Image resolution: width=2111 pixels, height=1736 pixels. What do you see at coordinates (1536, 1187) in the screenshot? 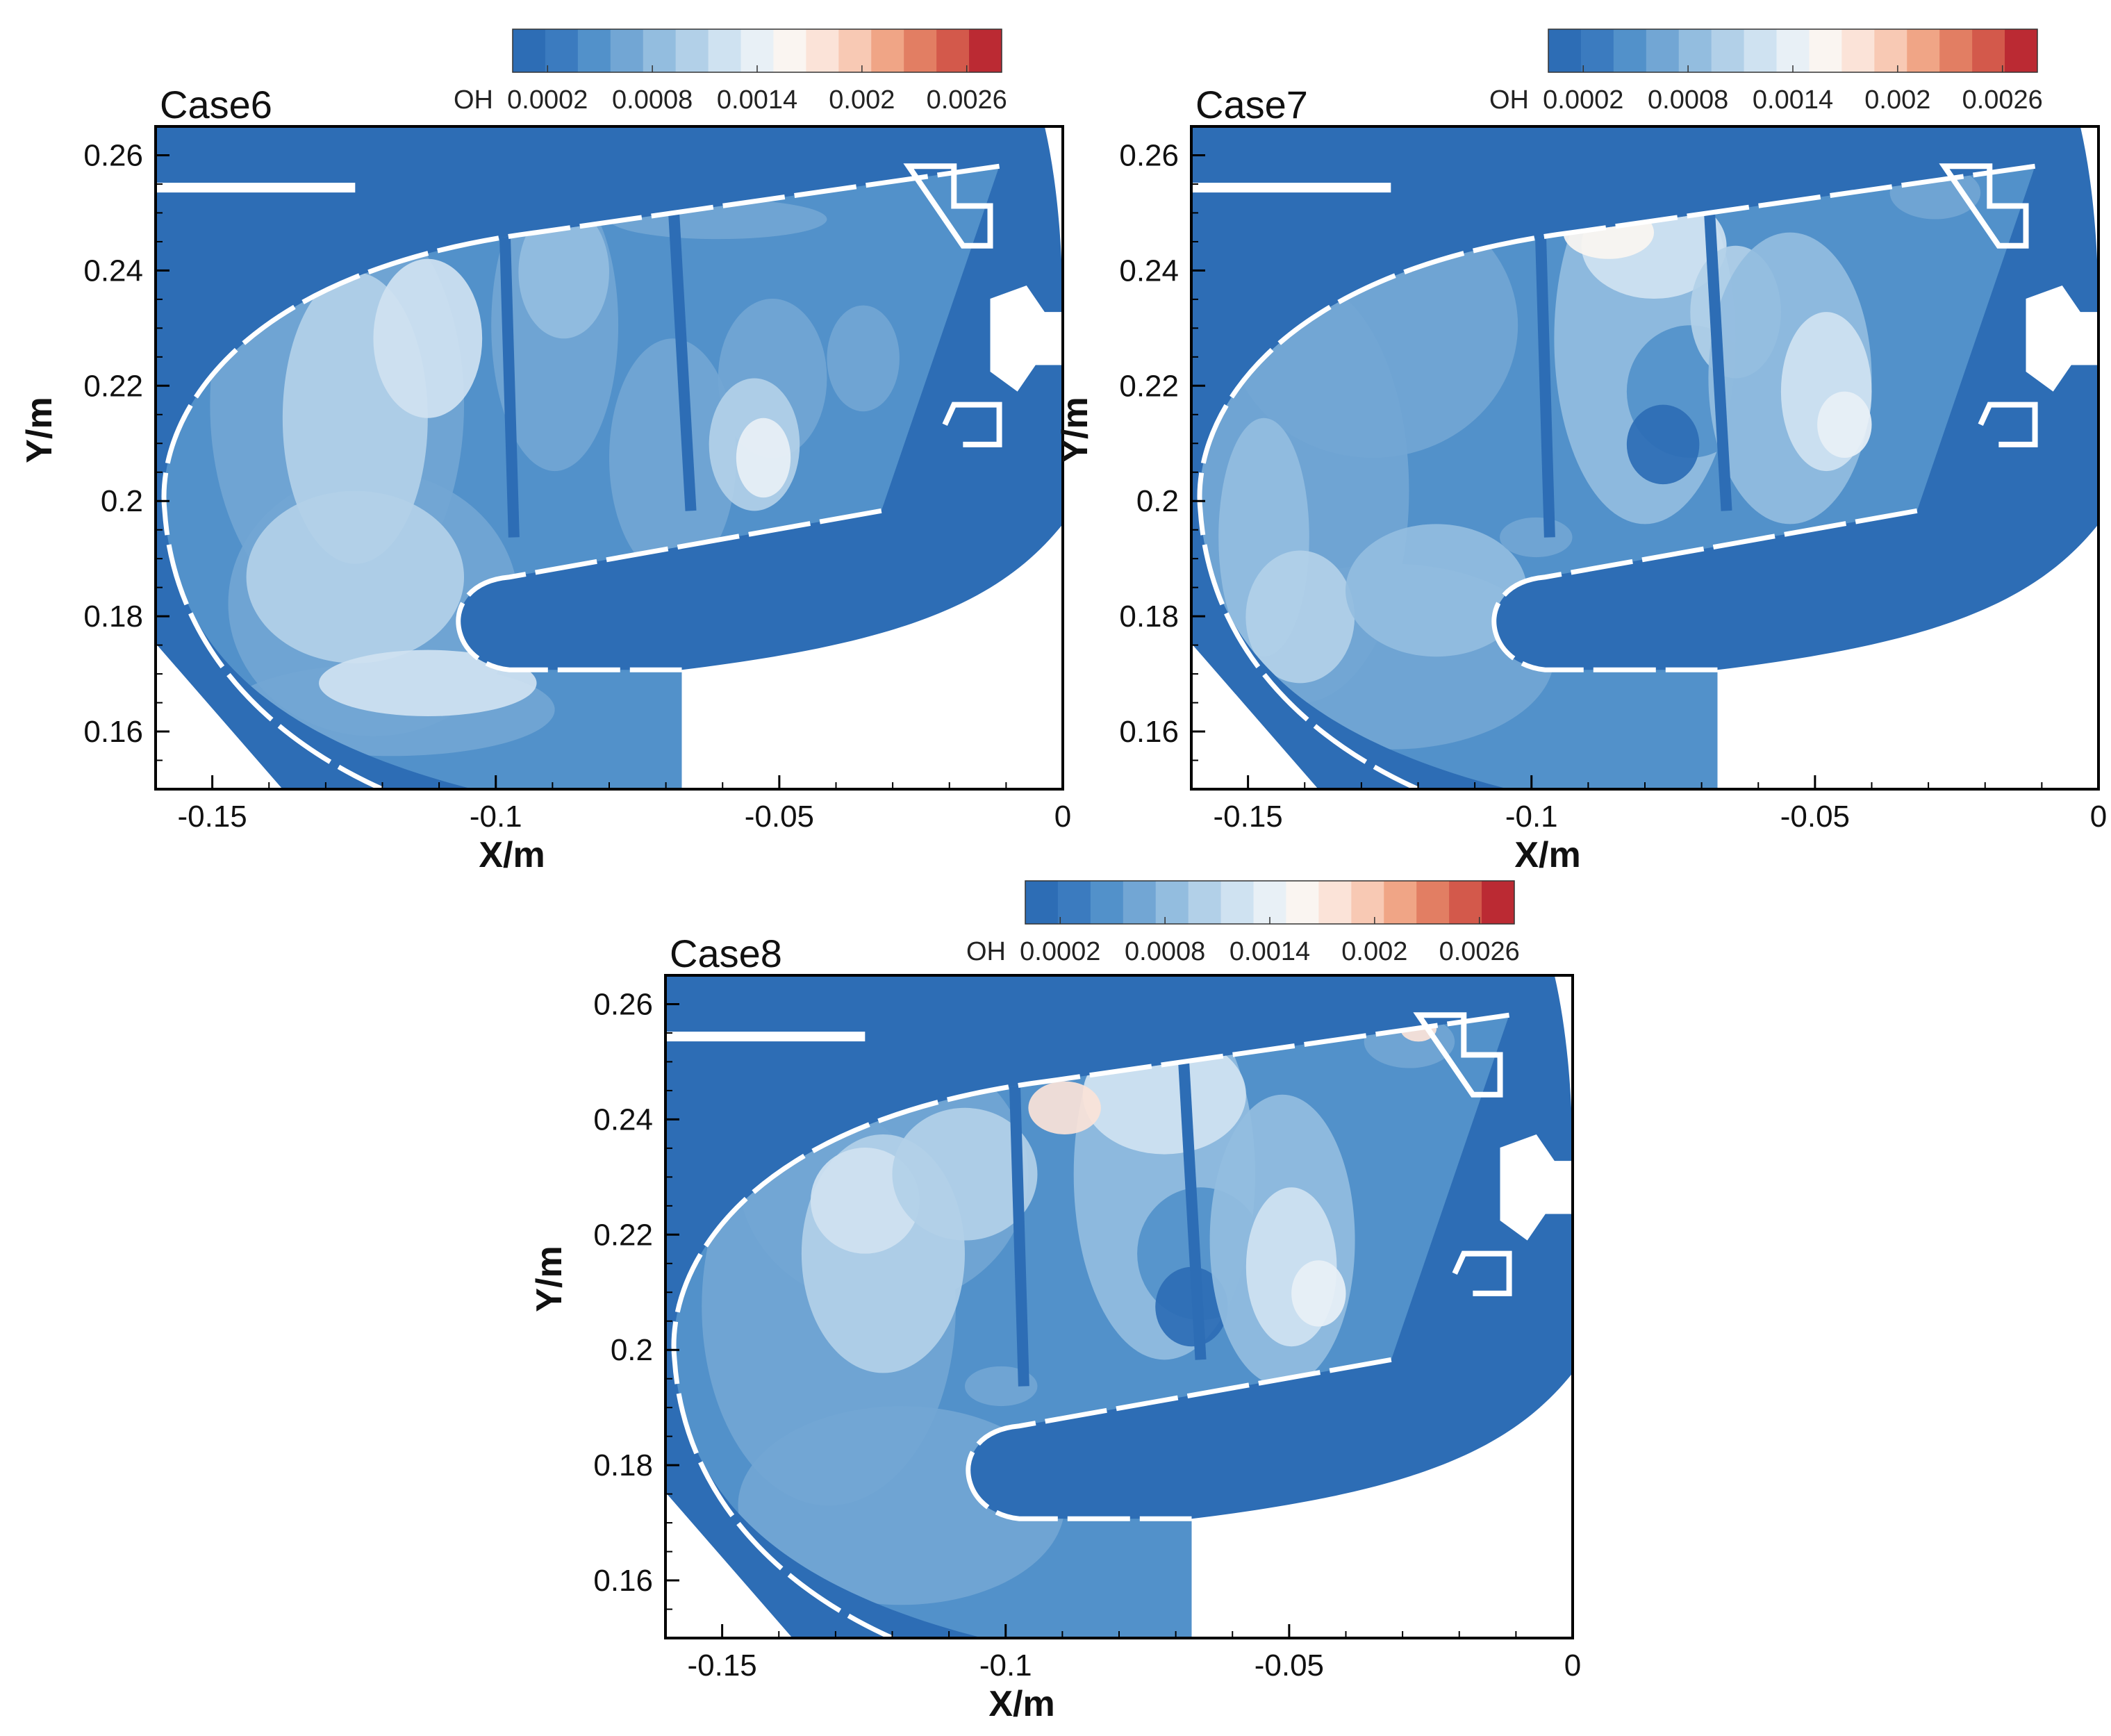
I see `fuel-injector` at bounding box center [1536, 1187].